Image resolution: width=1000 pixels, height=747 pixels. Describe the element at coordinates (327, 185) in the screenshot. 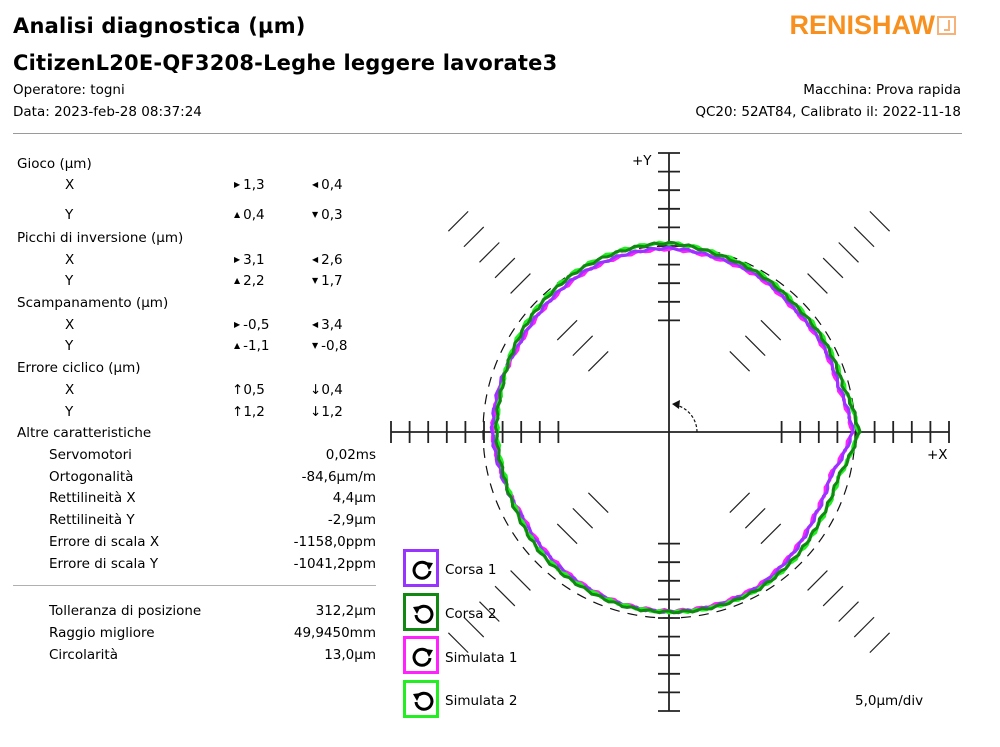

I see `gioco-x-neg: ◀ 0,4` at that location.